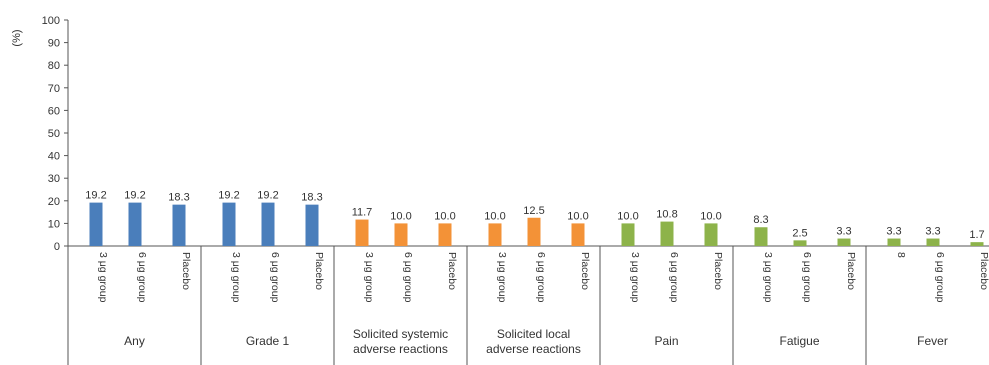 This screenshot has width=989, height=365. I want to click on y-tick-label: 10, so click(54, 224).